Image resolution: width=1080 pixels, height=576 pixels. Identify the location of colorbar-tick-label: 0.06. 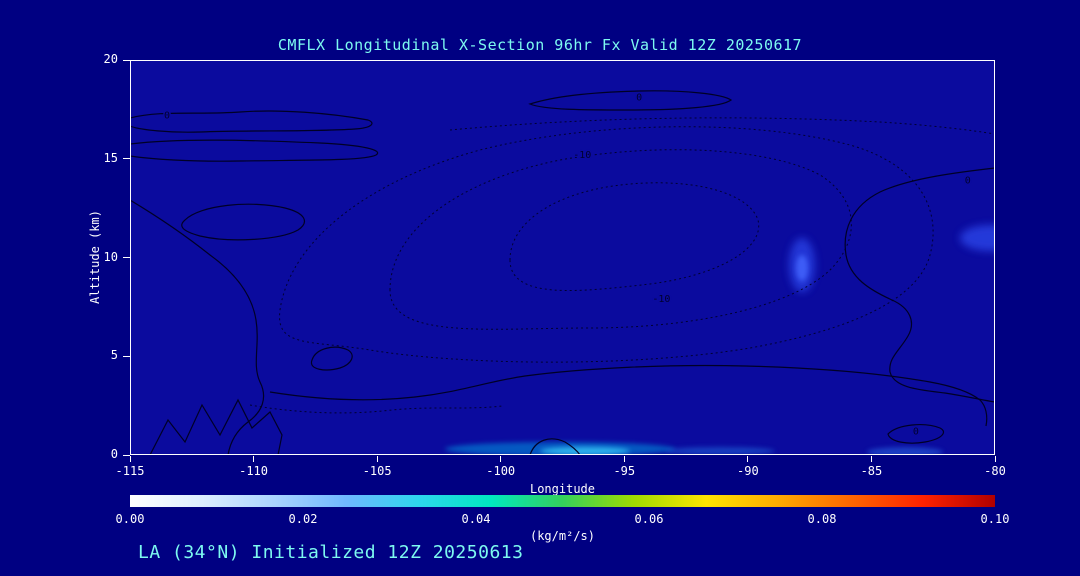
(649, 519).